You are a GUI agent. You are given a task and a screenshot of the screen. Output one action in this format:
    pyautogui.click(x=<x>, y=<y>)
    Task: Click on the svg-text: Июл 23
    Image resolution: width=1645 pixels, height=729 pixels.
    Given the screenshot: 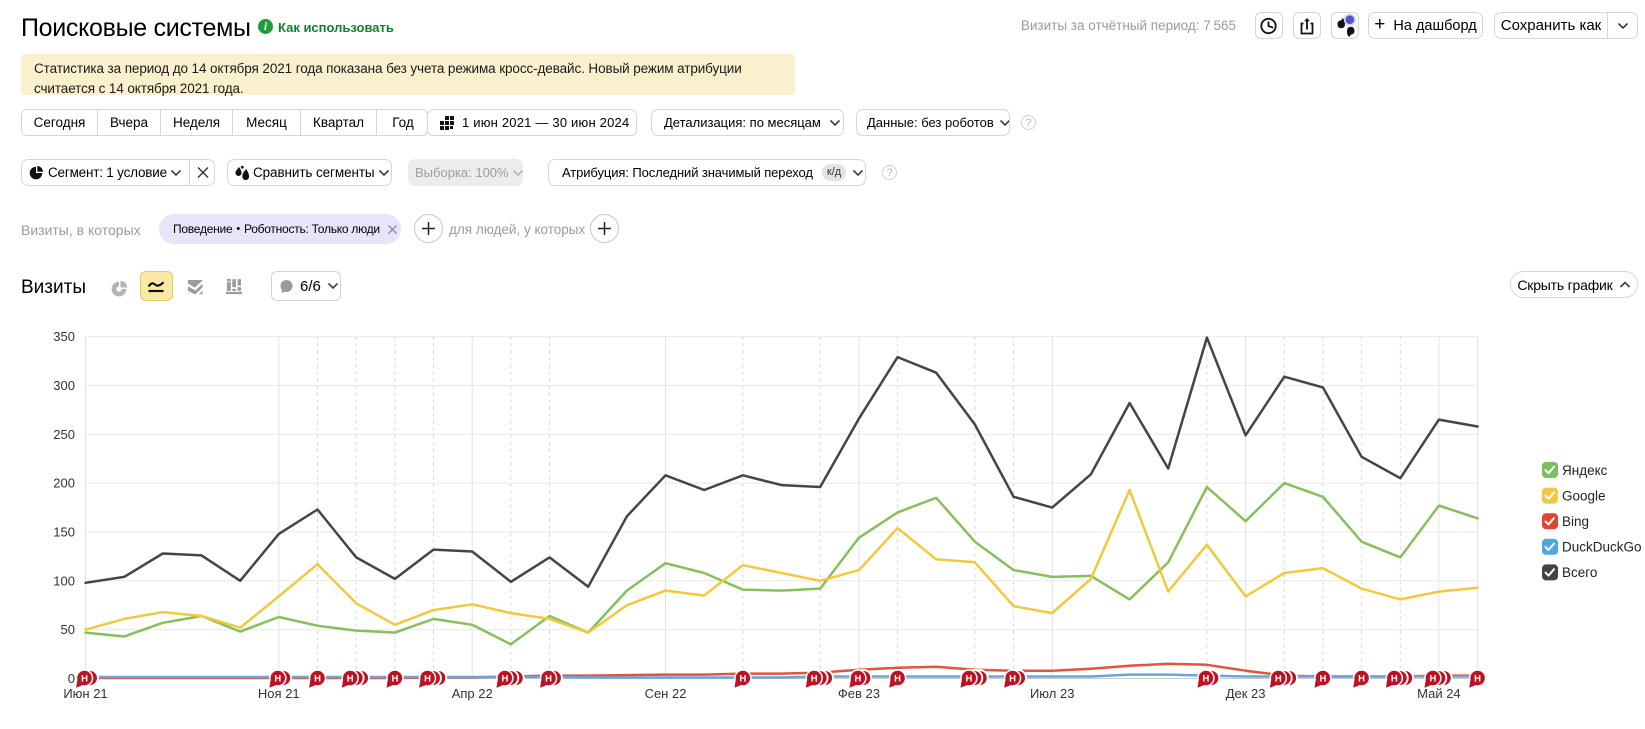 What is the action you would take?
    pyautogui.click(x=1052, y=693)
    